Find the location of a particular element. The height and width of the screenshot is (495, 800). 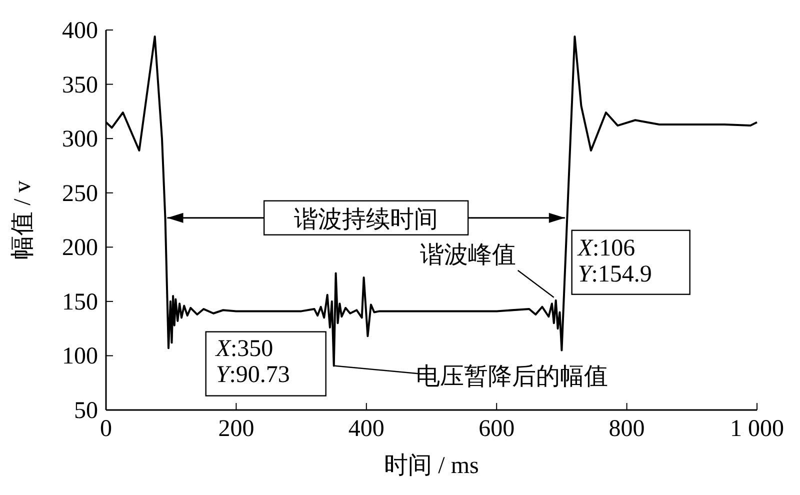

x-tick-label: 0 is located at coordinates (106, 429).